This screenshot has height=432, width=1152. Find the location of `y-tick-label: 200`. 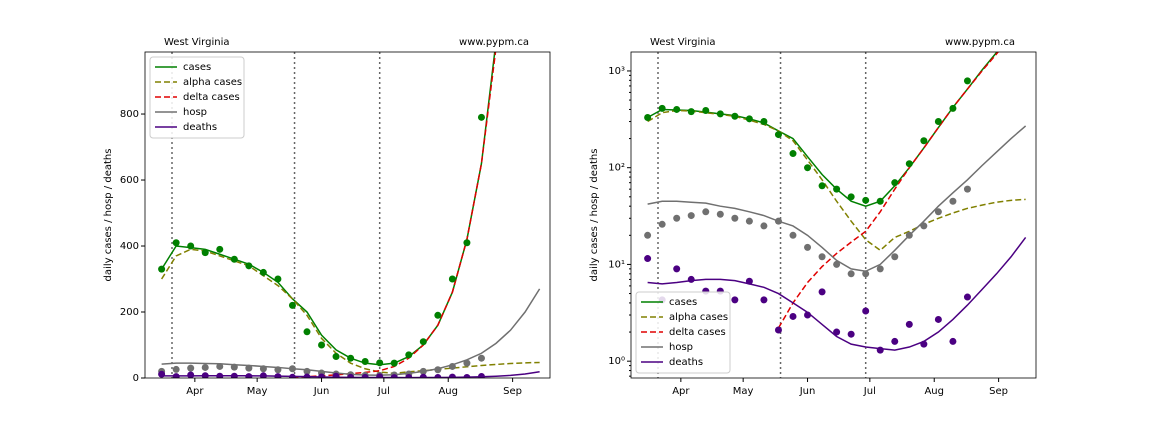

y-tick-label: 200 is located at coordinates (129, 312).